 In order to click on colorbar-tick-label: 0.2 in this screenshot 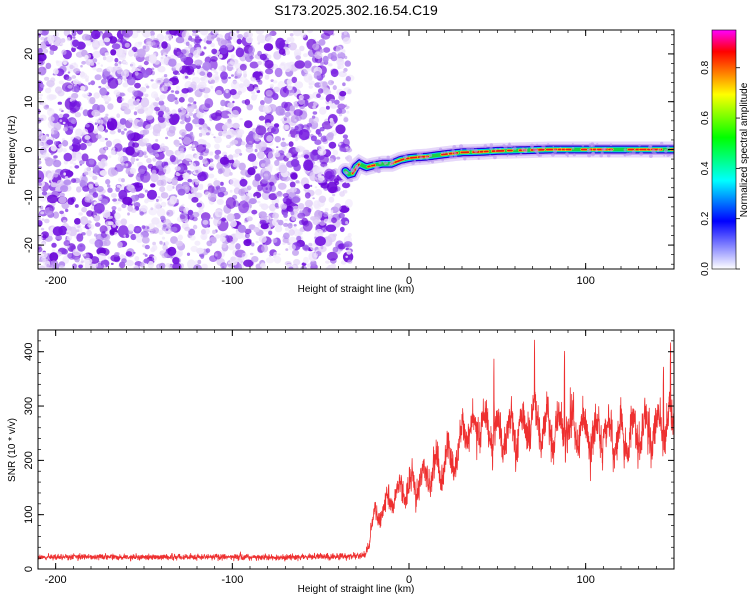, I will do `click(705, 218)`.